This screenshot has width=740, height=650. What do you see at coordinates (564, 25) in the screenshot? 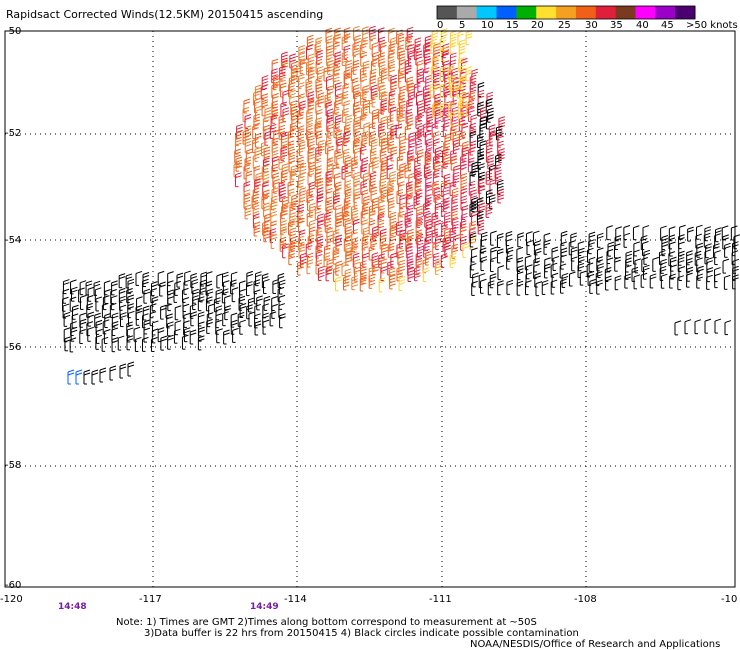
I see `scale-label-25: 25` at bounding box center [564, 25].